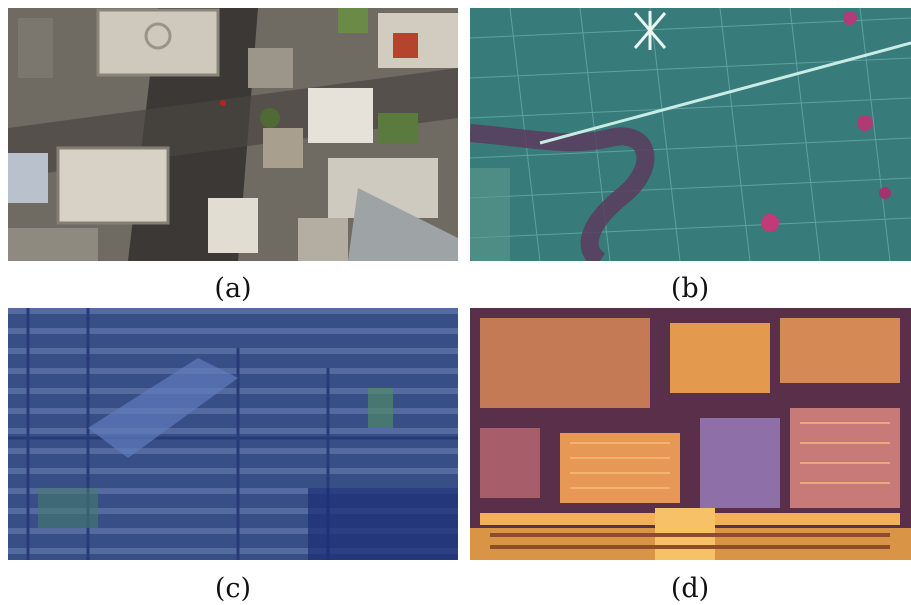 The width and height of the screenshot is (911, 605). I want to click on caption-a: (a), so click(233, 288).